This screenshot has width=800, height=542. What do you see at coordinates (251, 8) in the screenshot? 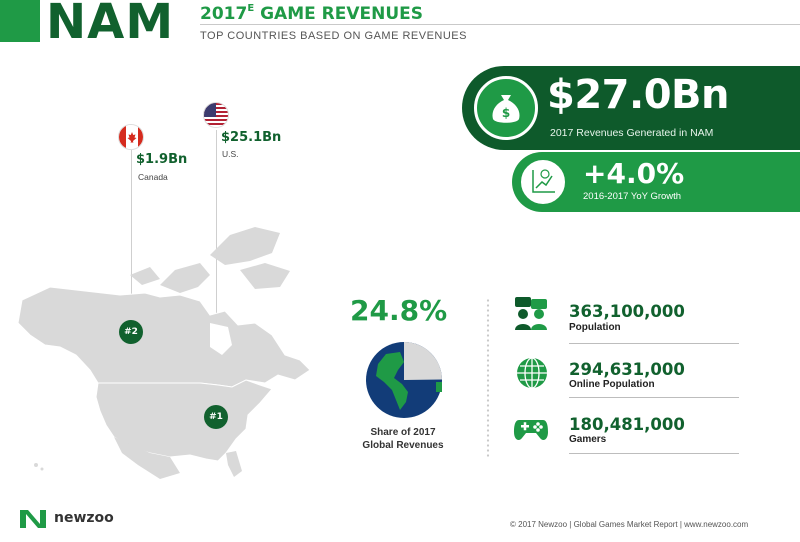
I see `title-estimate-mark: E` at bounding box center [251, 8].